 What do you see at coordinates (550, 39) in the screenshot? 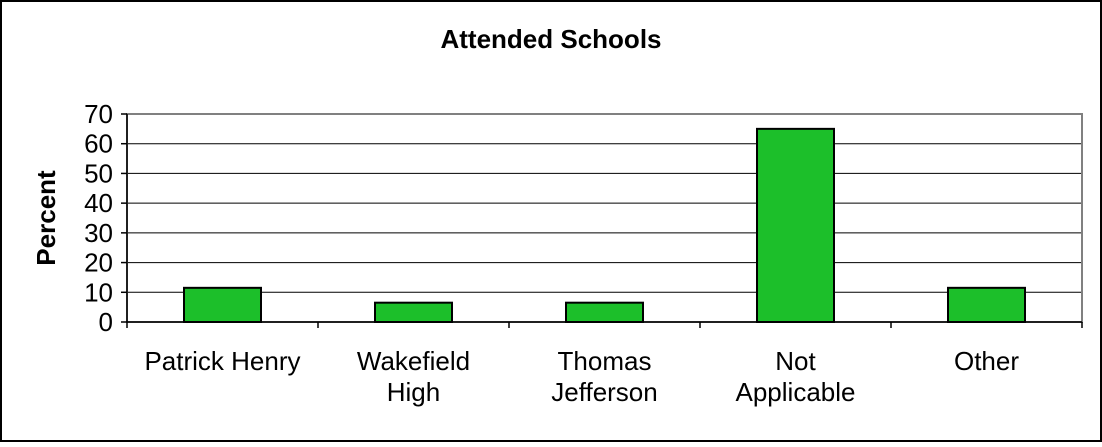
I see `chart-title: Attended Schools` at bounding box center [550, 39].